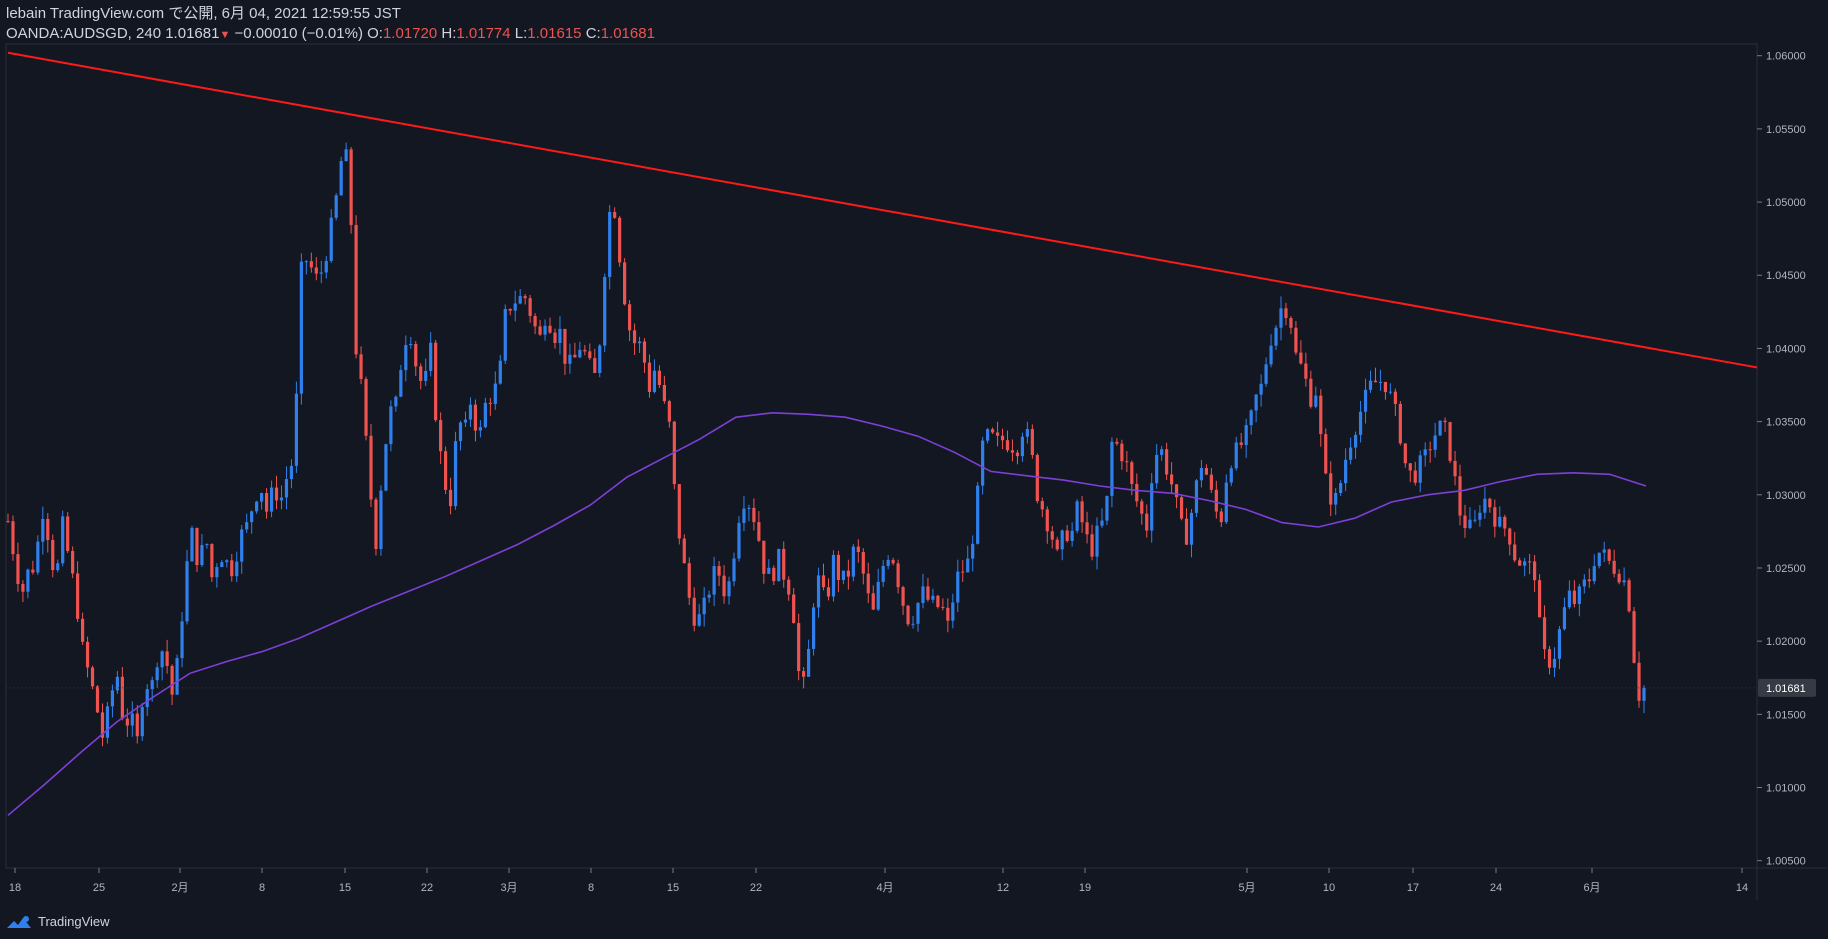 The width and height of the screenshot is (1828, 939). I want to click on time-tick-label: 14, so click(1742, 888).